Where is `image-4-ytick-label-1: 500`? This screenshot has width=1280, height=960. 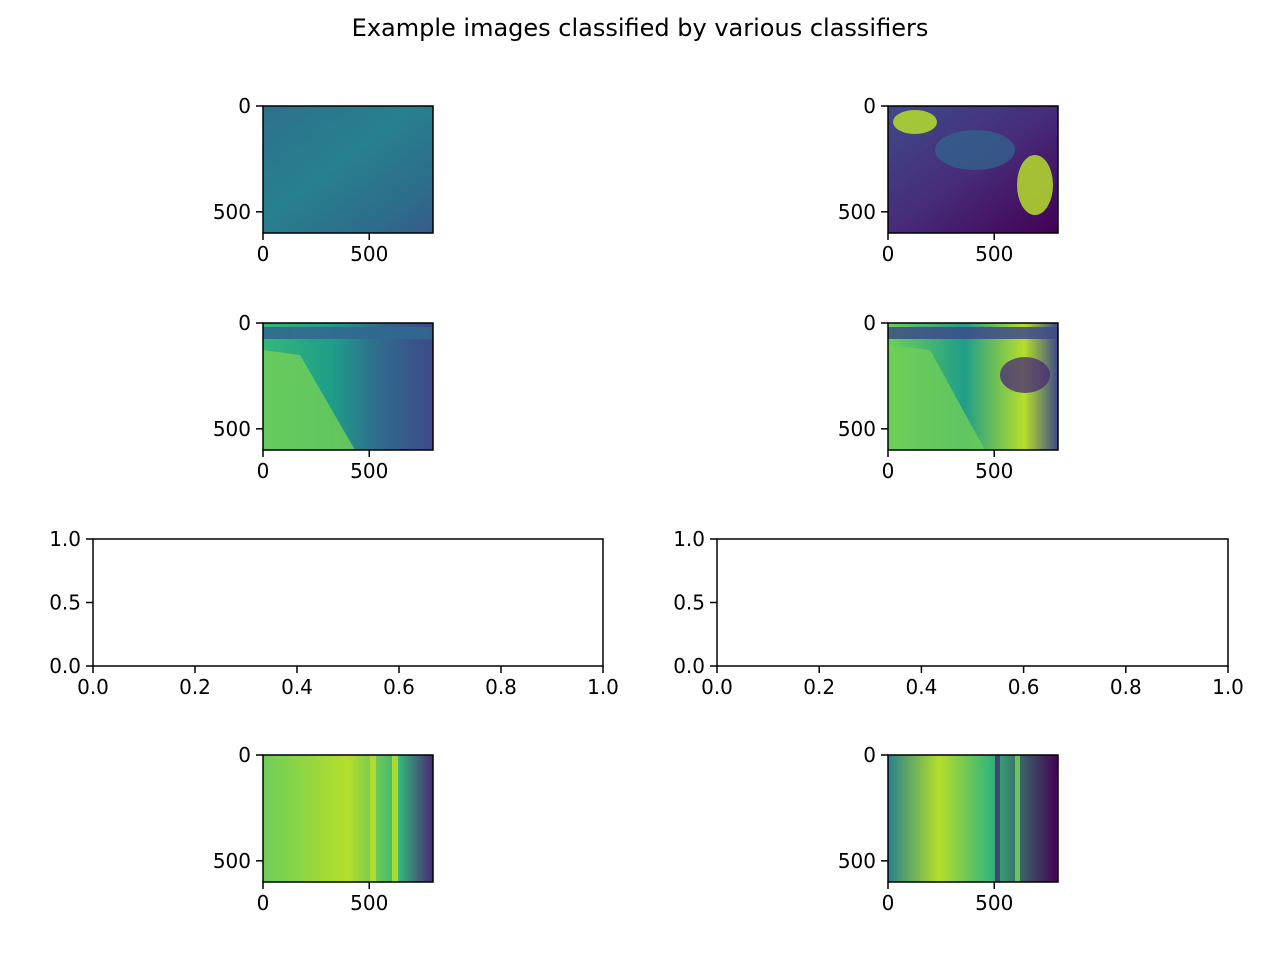 image-4-ytick-label-1: 500 is located at coordinates (857, 429).